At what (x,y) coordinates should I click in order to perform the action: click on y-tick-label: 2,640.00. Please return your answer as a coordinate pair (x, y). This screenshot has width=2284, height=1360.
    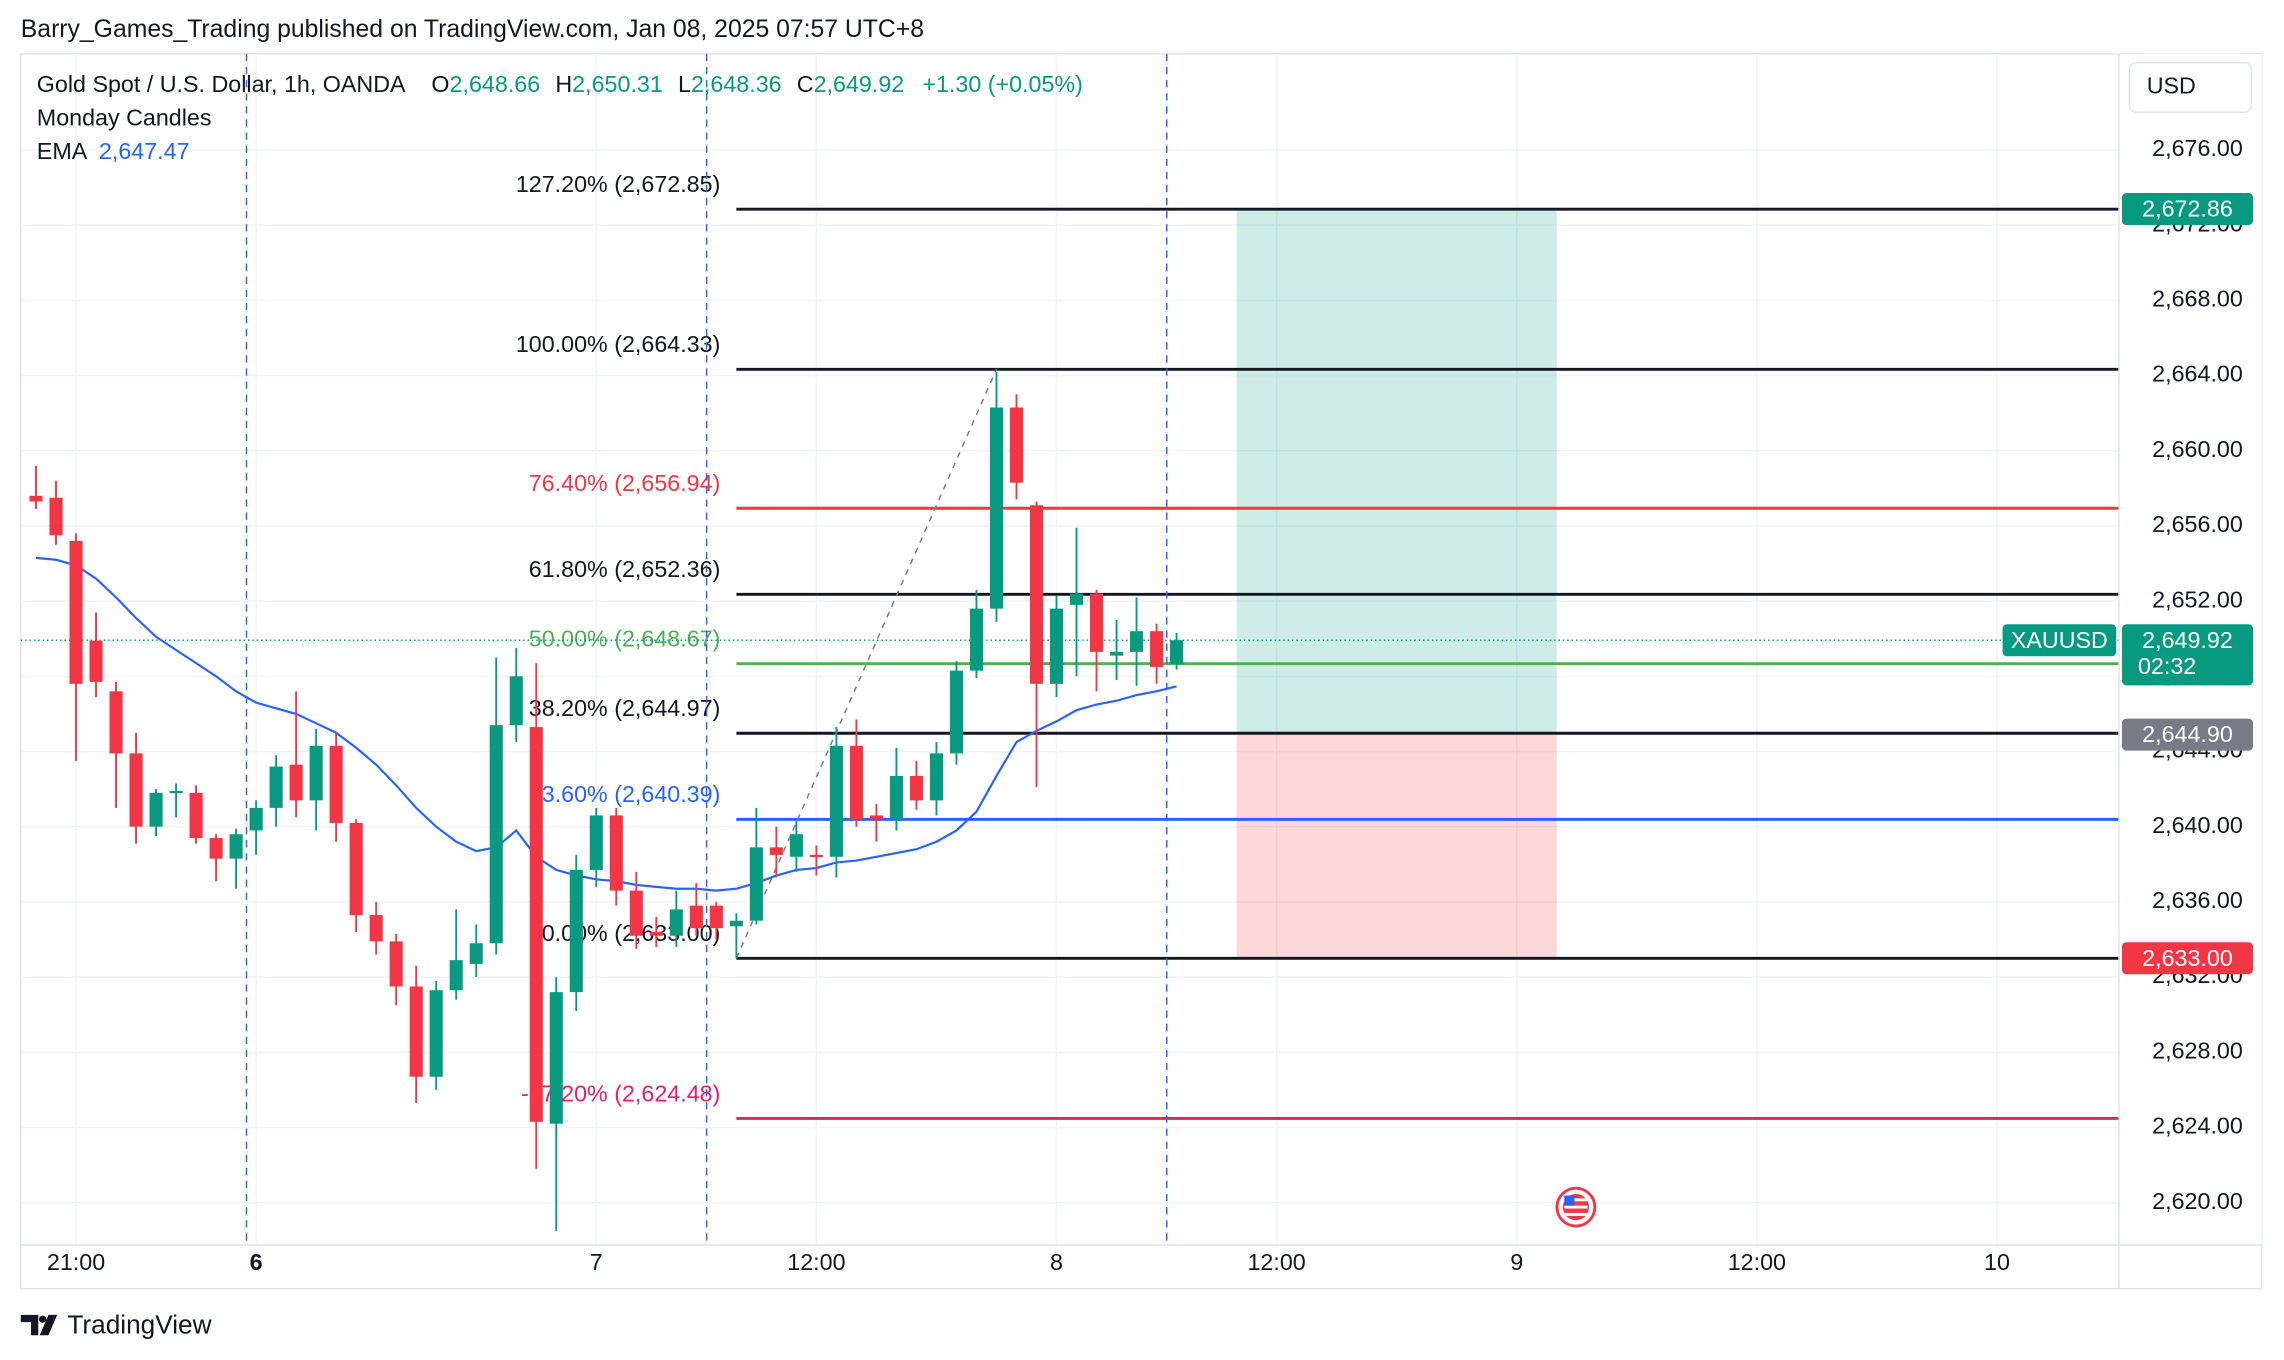
    Looking at the image, I should click on (2197, 825).